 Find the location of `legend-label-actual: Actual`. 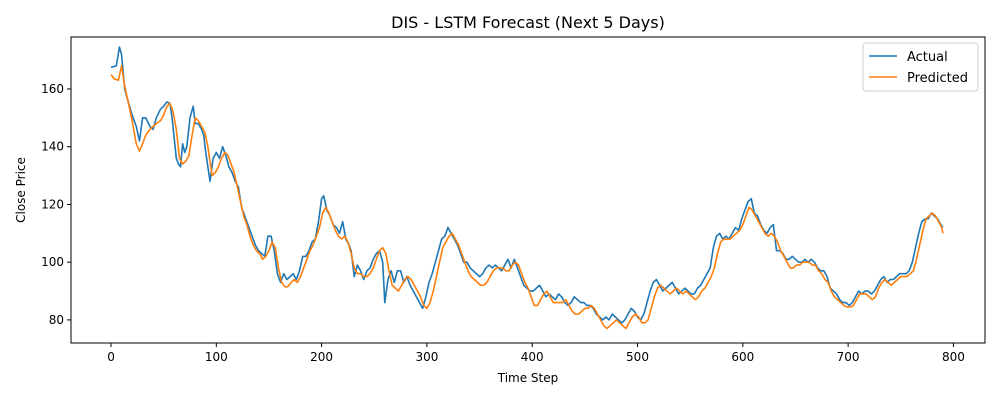

legend-label-actual: Actual is located at coordinates (927, 57).